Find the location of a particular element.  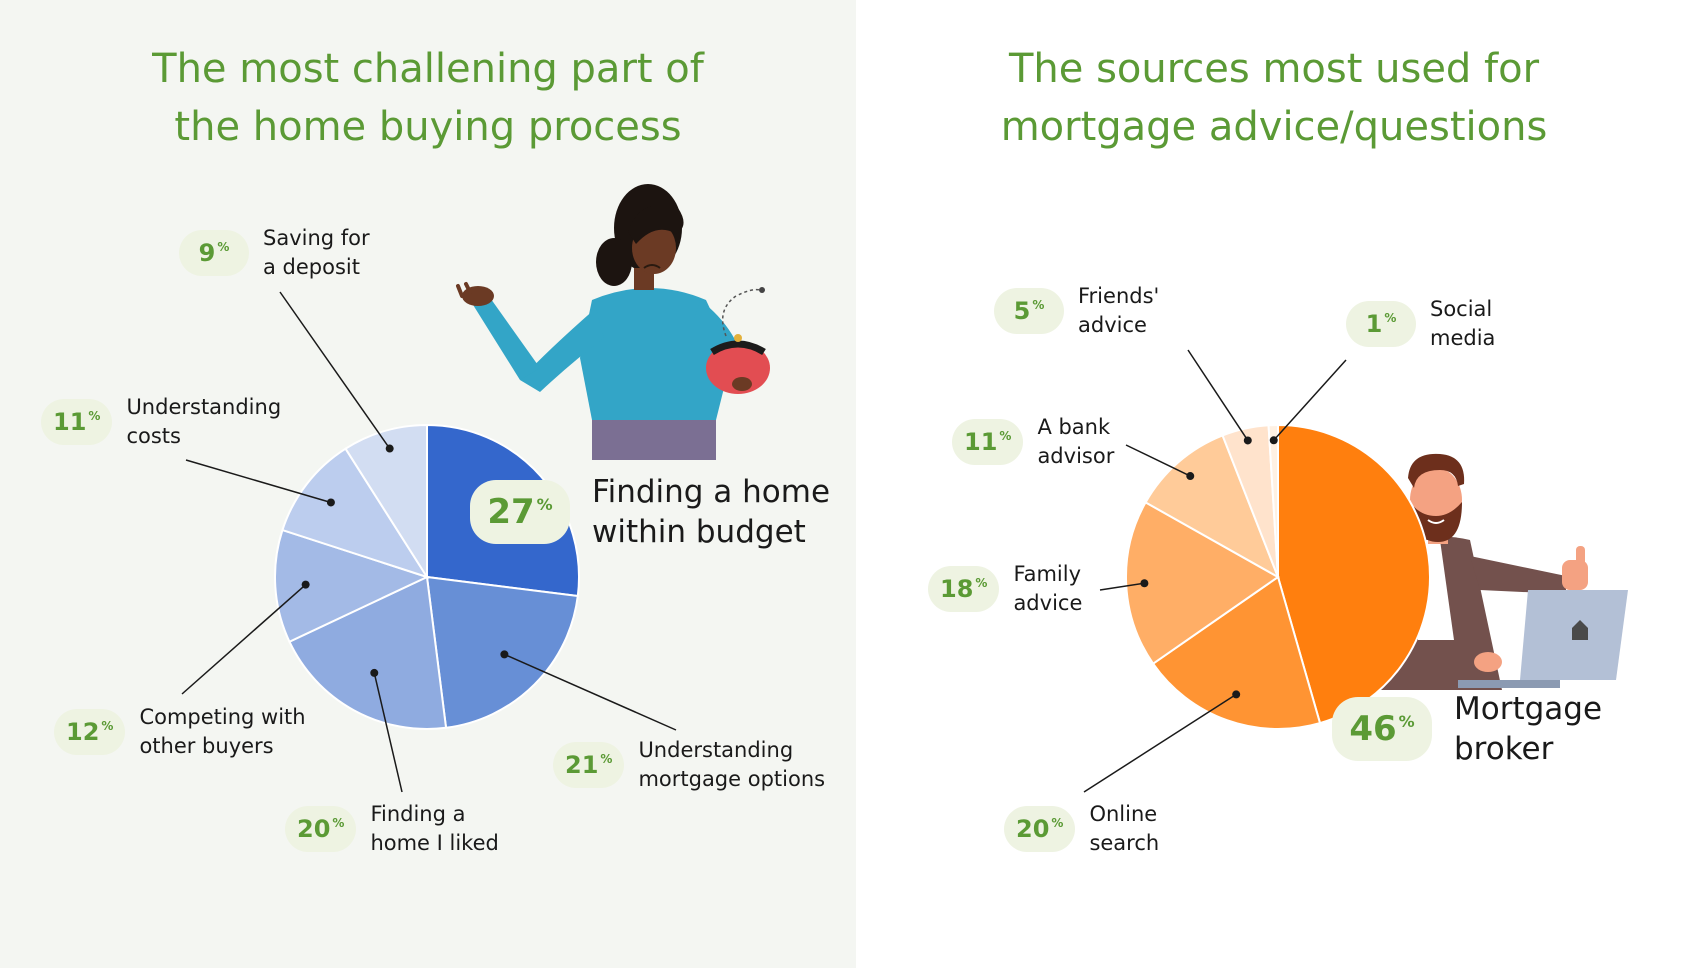

percentage-badge: 9% is located at coordinates (214, 253).